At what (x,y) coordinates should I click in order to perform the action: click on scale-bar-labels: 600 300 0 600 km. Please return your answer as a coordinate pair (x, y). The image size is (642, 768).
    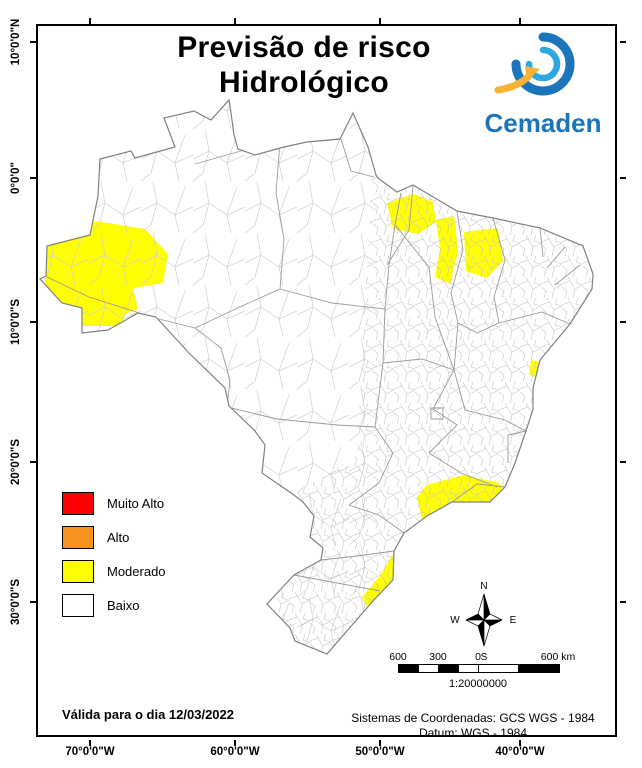
    Looking at the image, I should click on (495, 657).